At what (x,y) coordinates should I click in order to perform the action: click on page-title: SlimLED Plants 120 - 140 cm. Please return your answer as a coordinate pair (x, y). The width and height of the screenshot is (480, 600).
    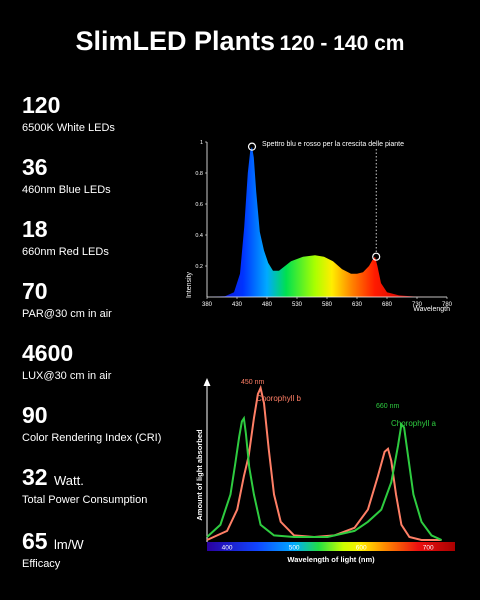
    Looking at the image, I should click on (240, 41).